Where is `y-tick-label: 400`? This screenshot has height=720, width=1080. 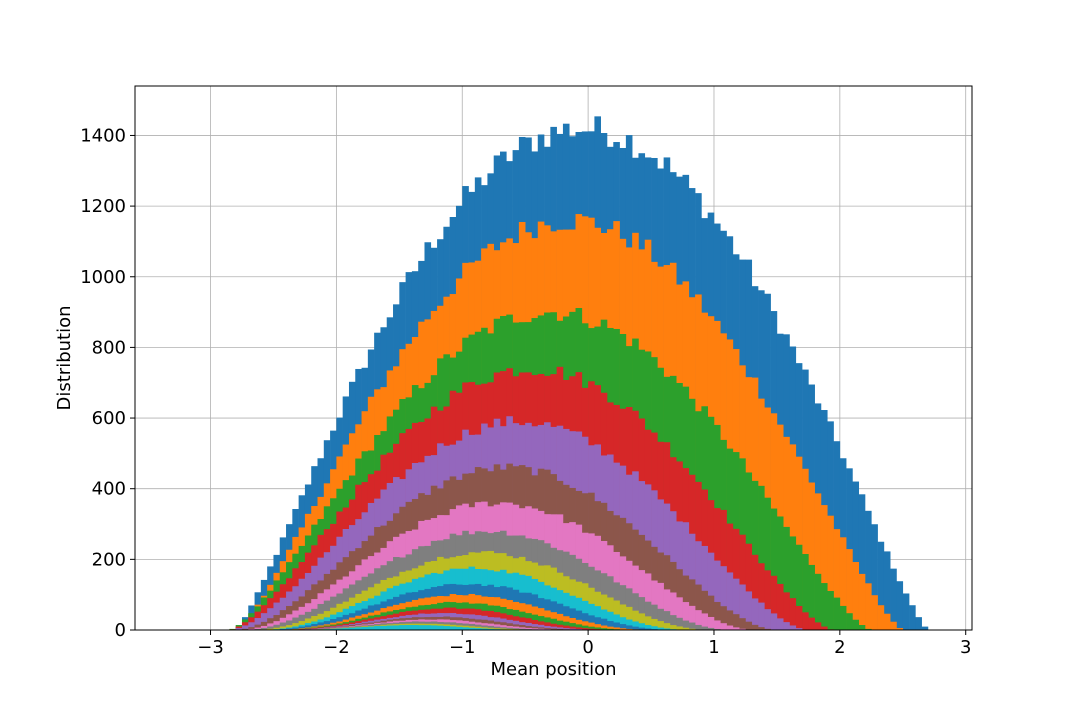
y-tick-label: 400 is located at coordinates (109, 489).